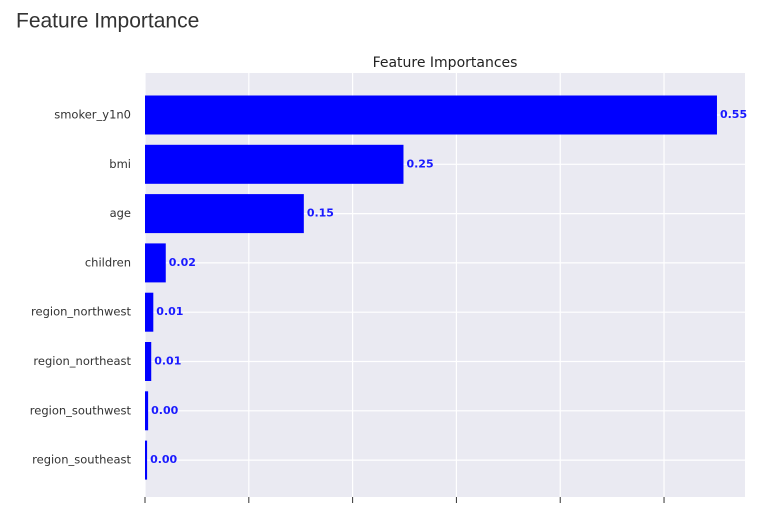 The height and width of the screenshot is (516, 773). I want to click on value-label: 0.55, so click(733, 114).